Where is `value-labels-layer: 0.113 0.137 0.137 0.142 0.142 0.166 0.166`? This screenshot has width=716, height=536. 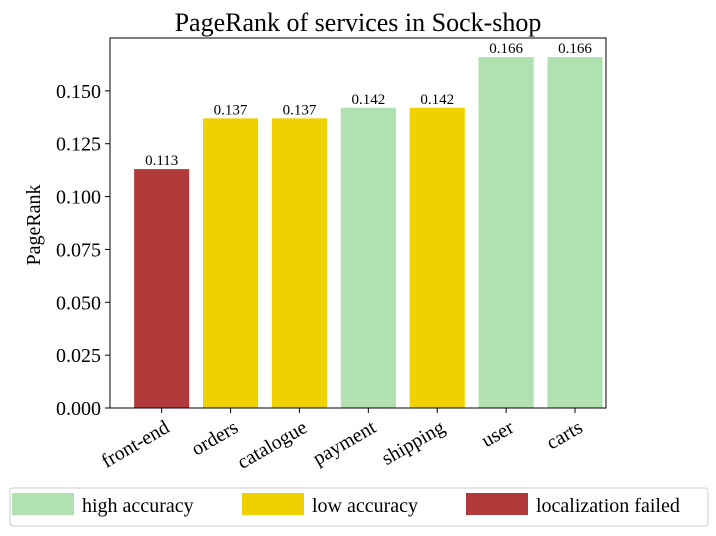
value-labels-layer: 0.113 0.137 0.137 0.142 0.142 0.166 0.166 is located at coordinates (368, 105).